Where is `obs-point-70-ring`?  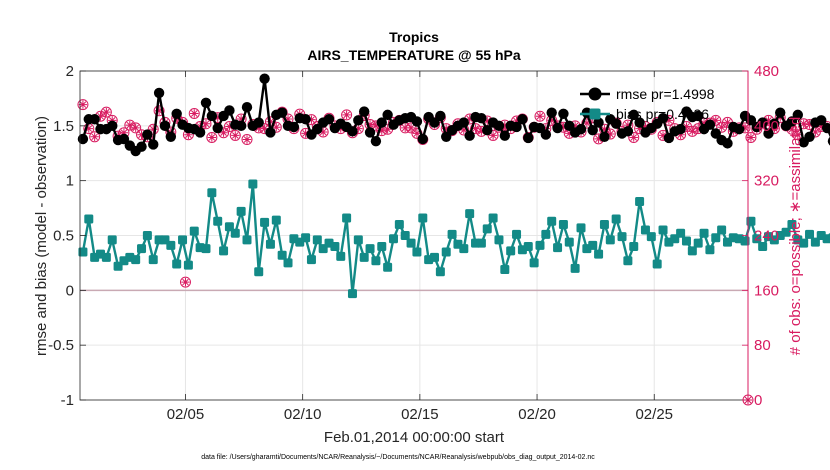 obs-point-70-ring is located at coordinates (493, 135).